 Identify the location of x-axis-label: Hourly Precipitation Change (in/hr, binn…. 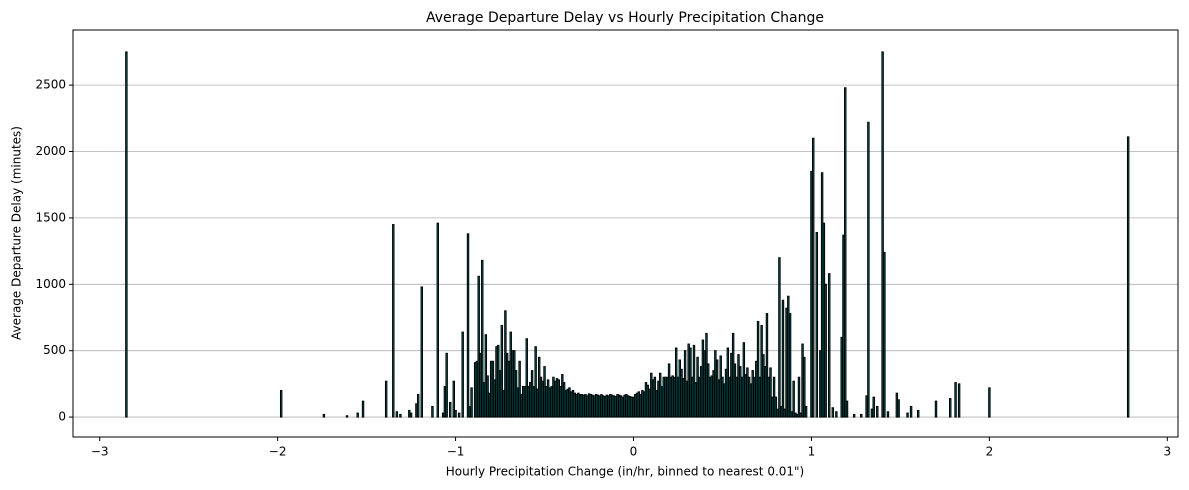
(625, 472).